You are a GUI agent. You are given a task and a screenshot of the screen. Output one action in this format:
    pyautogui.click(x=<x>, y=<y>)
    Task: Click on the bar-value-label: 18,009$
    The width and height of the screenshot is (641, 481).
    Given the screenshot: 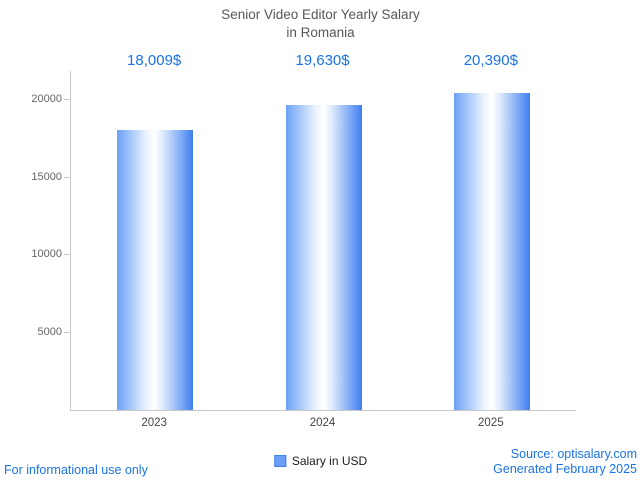 What is the action you would take?
    pyautogui.click(x=154, y=60)
    